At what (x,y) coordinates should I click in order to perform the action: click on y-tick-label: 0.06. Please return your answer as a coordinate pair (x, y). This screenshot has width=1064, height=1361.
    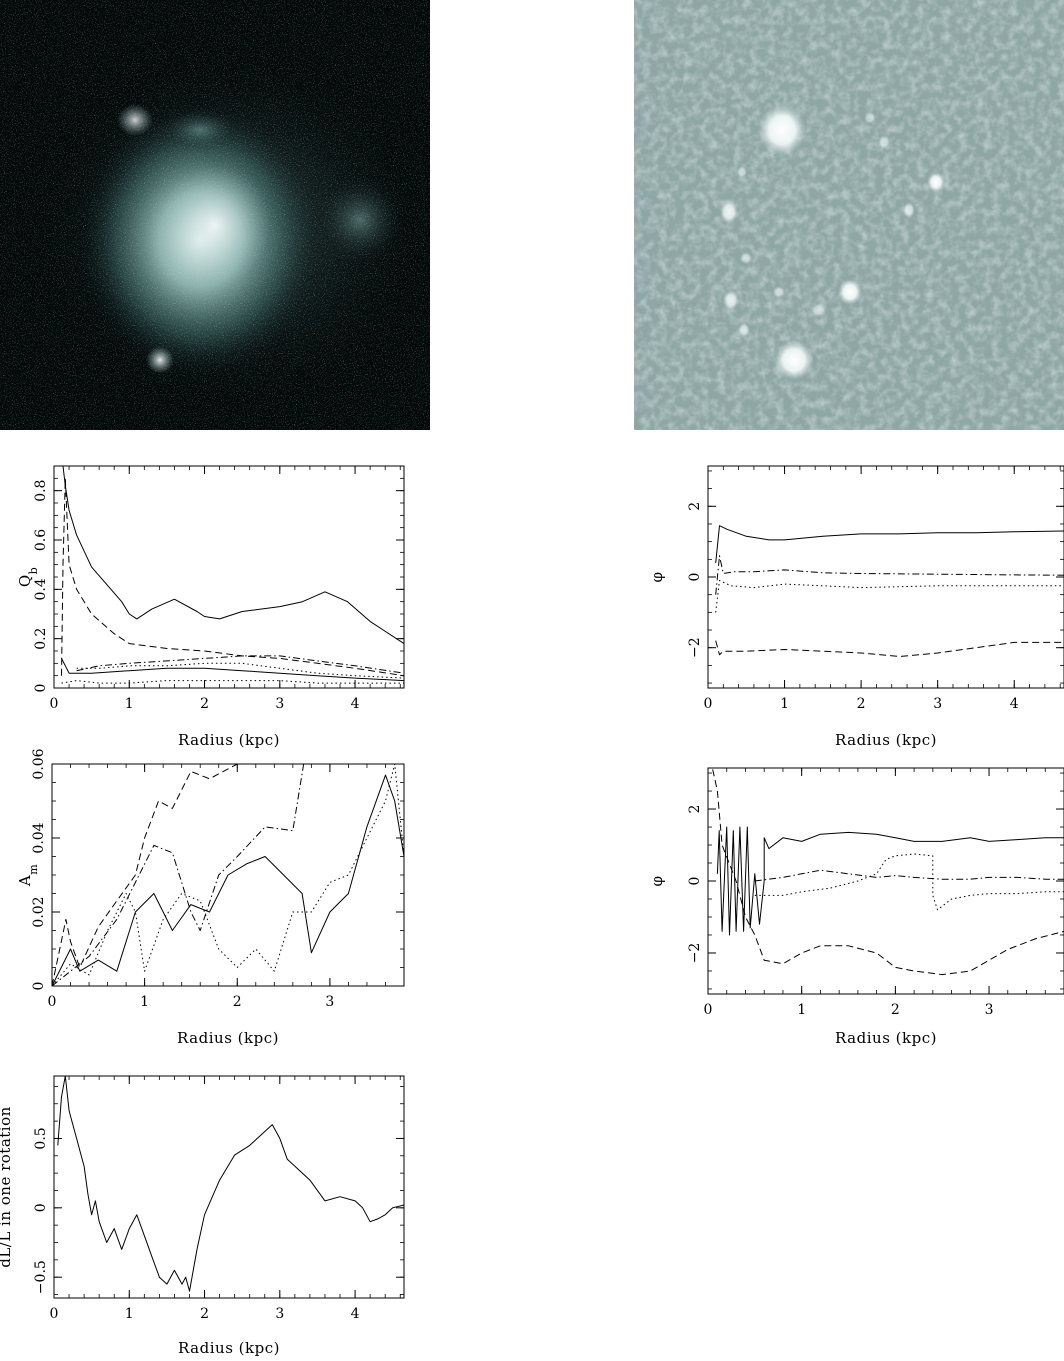
    Looking at the image, I should click on (39, 763).